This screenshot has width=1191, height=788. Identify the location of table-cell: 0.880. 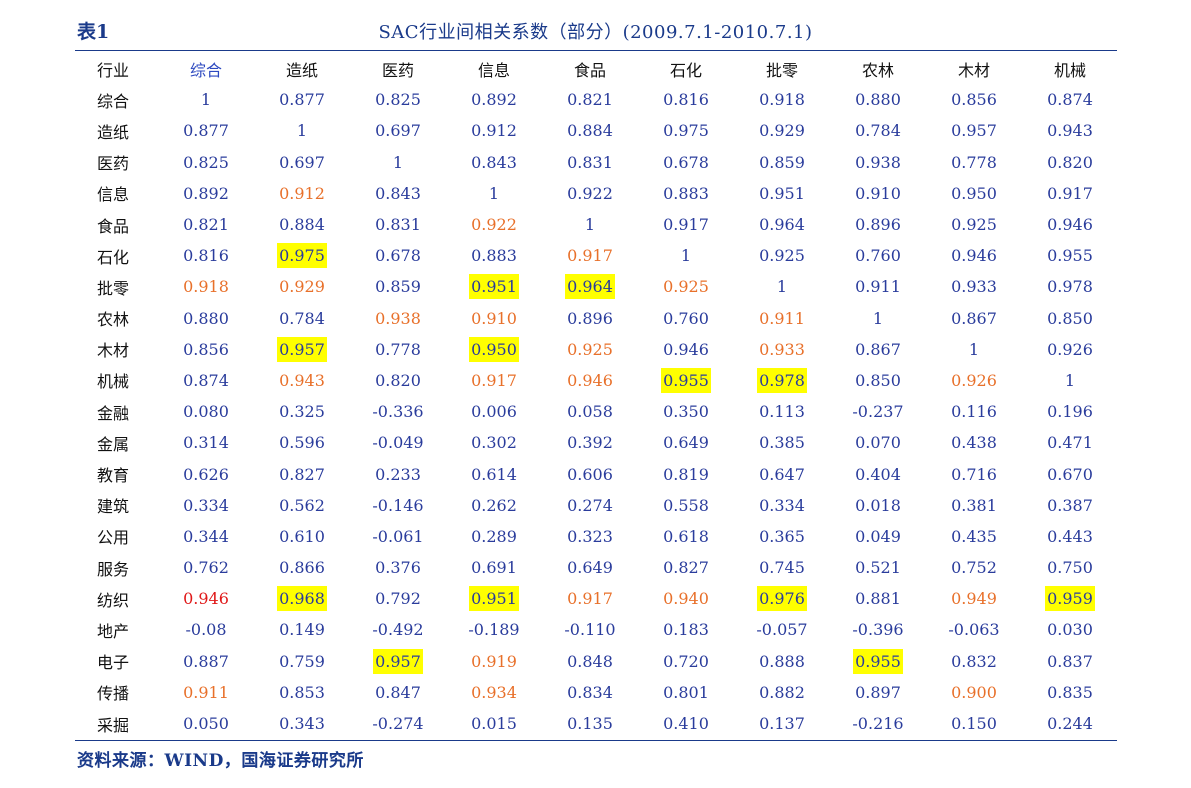
(206, 318).